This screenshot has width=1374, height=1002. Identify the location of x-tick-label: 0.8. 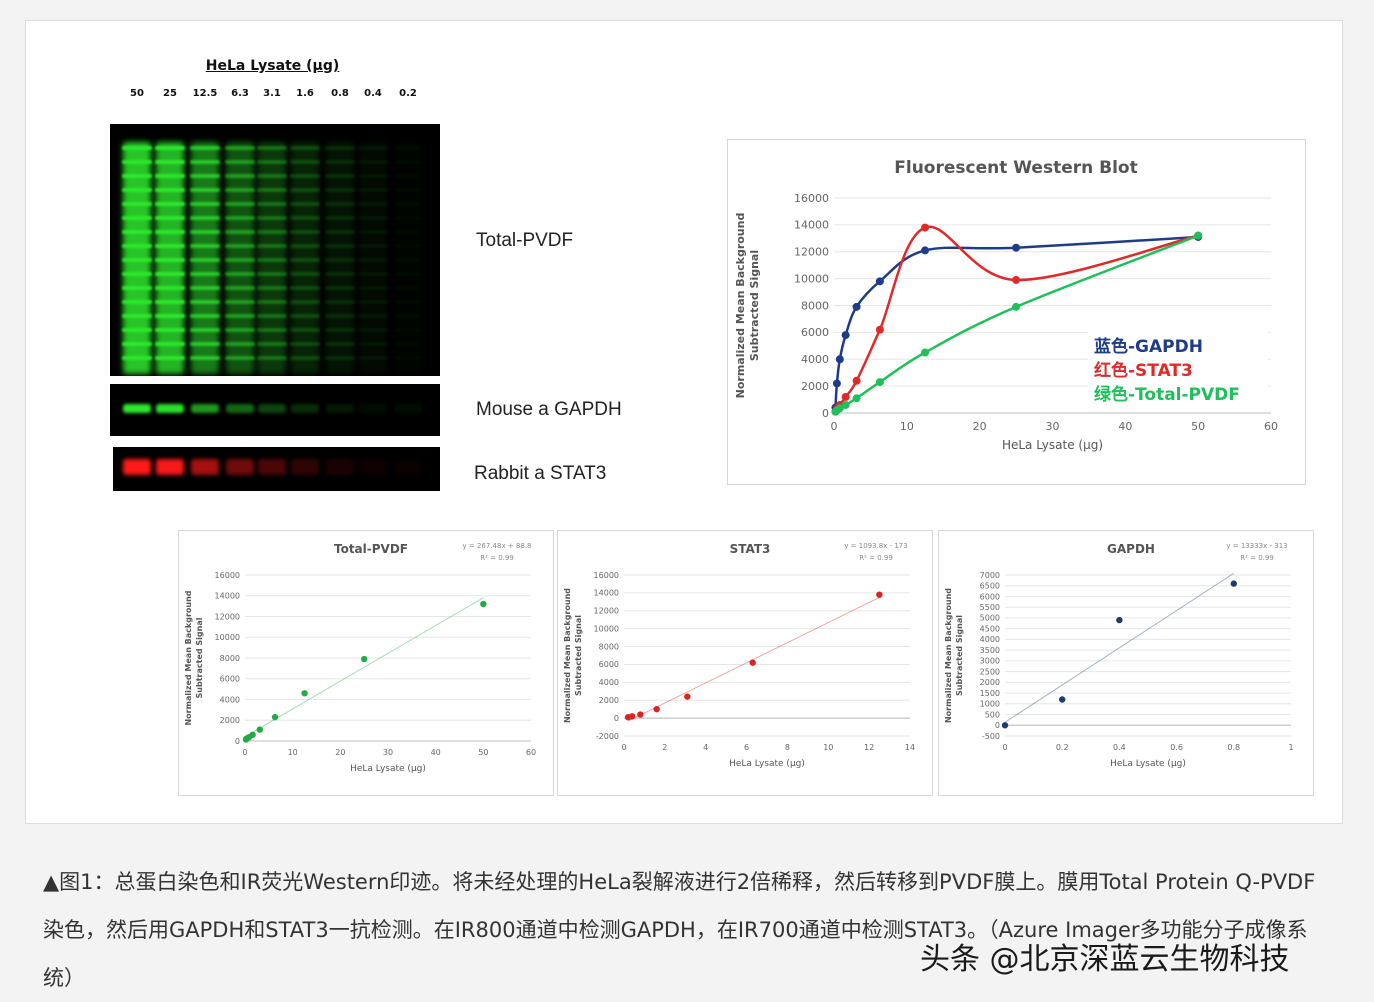
(1233, 747).